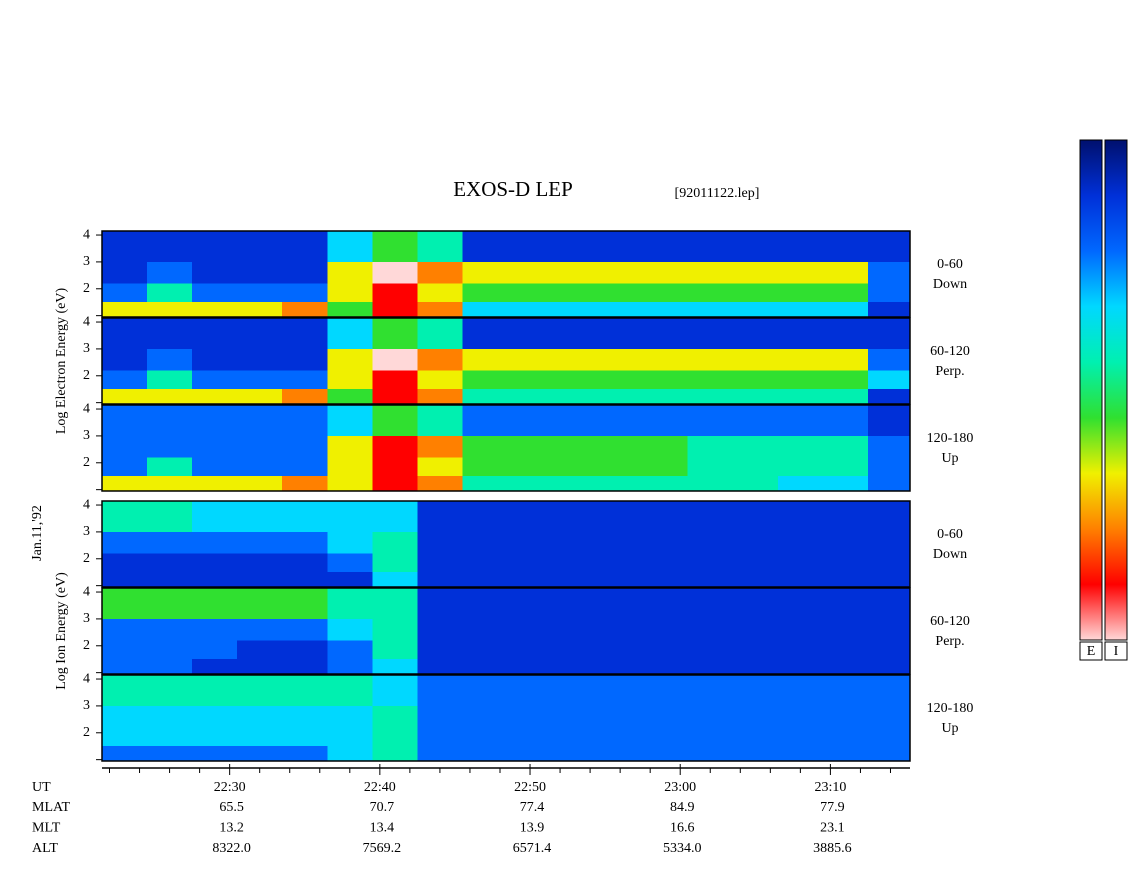  What do you see at coordinates (950, 534) in the screenshot?
I see `panel-angle: 0-60` at bounding box center [950, 534].